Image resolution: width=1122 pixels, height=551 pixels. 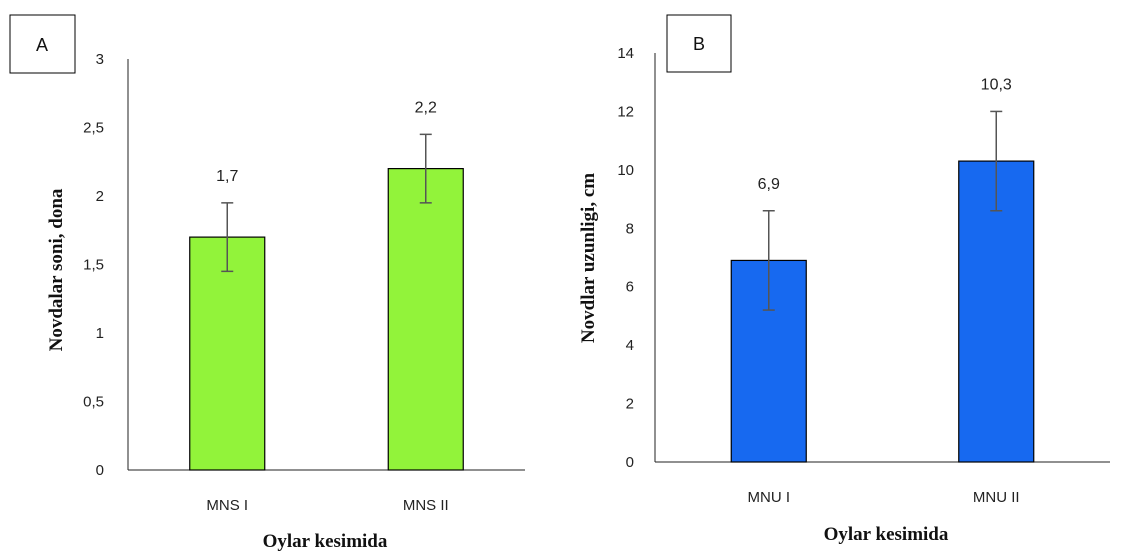 I want to click on y-tick-label: 12, so click(x=625, y=111).